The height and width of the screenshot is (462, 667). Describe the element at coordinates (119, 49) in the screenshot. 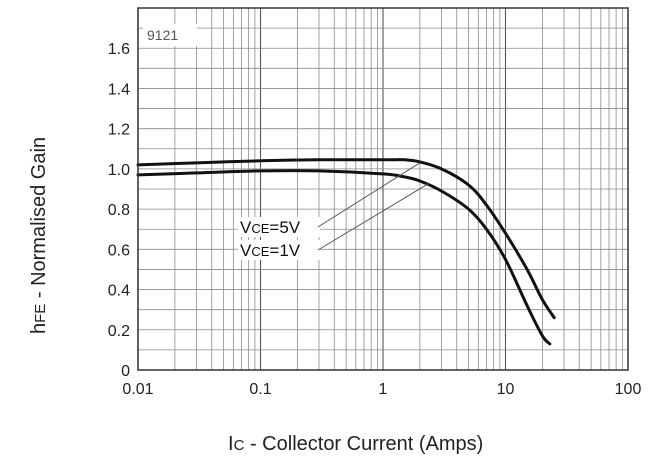

I see `y-tick-label: 1.6` at that location.